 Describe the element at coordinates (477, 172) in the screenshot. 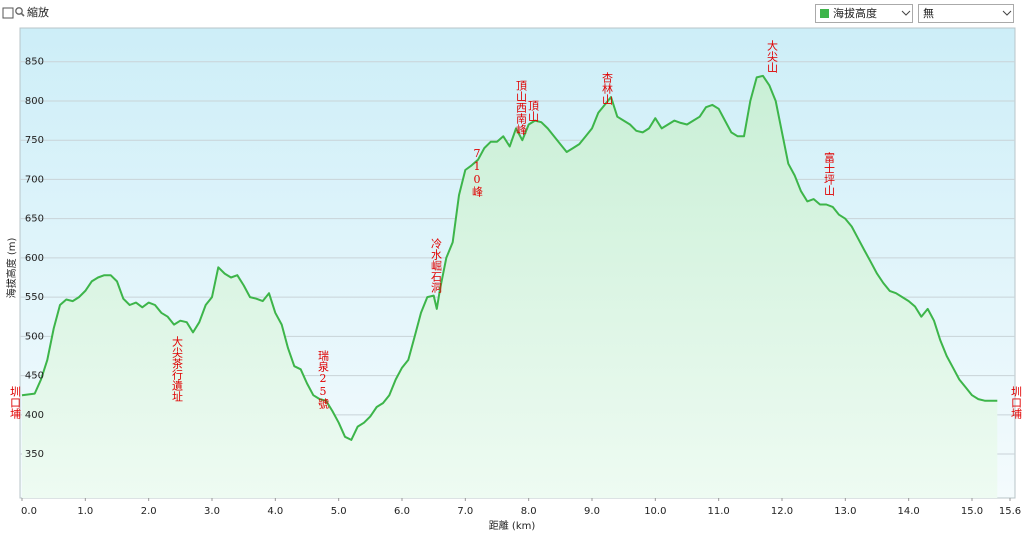

I see `peak-annotation: 710峰` at that location.